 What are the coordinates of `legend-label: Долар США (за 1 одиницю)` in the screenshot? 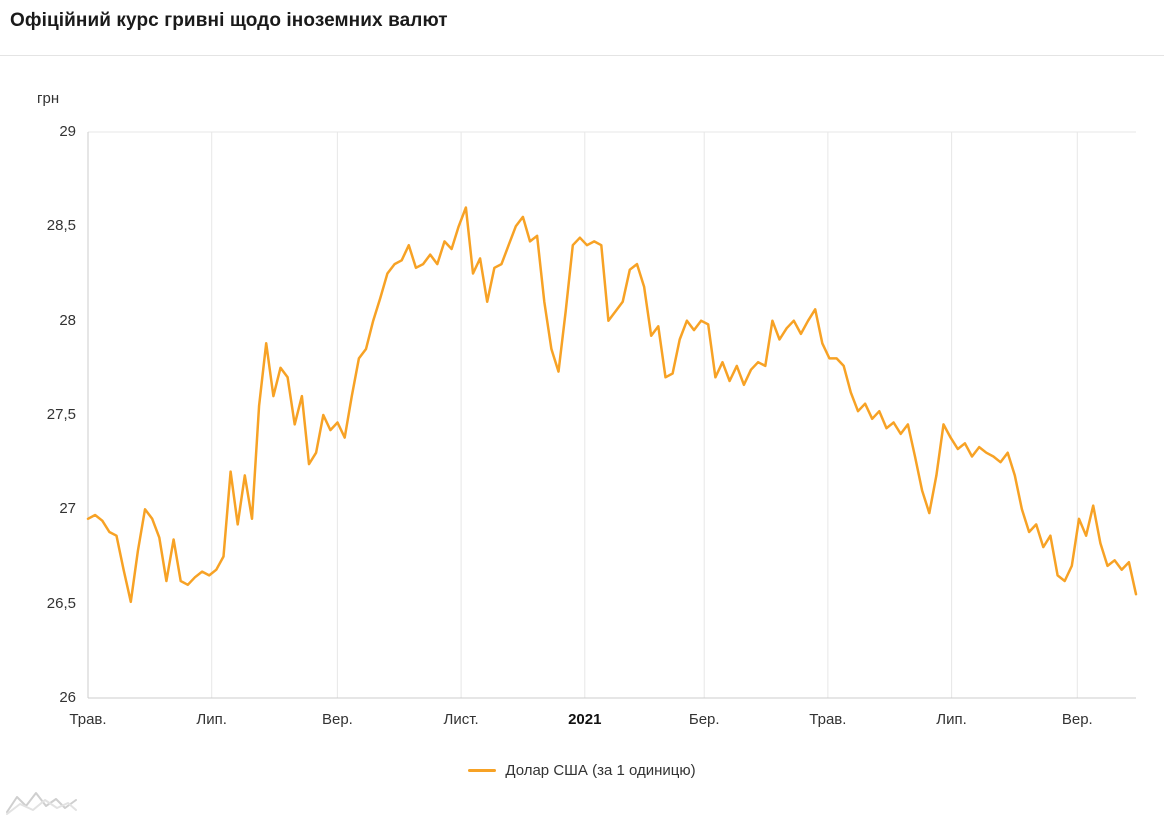 It's located at (600, 770).